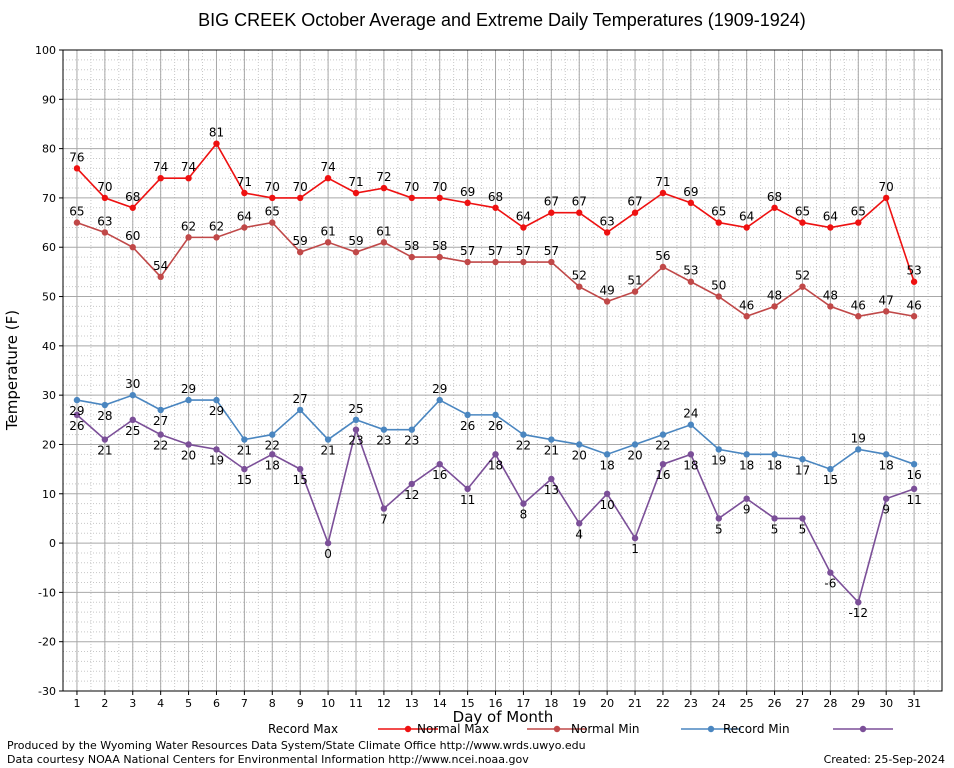 The height and width of the screenshot is (768, 954). Describe the element at coordinates (132, 431) in the screenshot. I see `record-min-data-label: 25` at that location.